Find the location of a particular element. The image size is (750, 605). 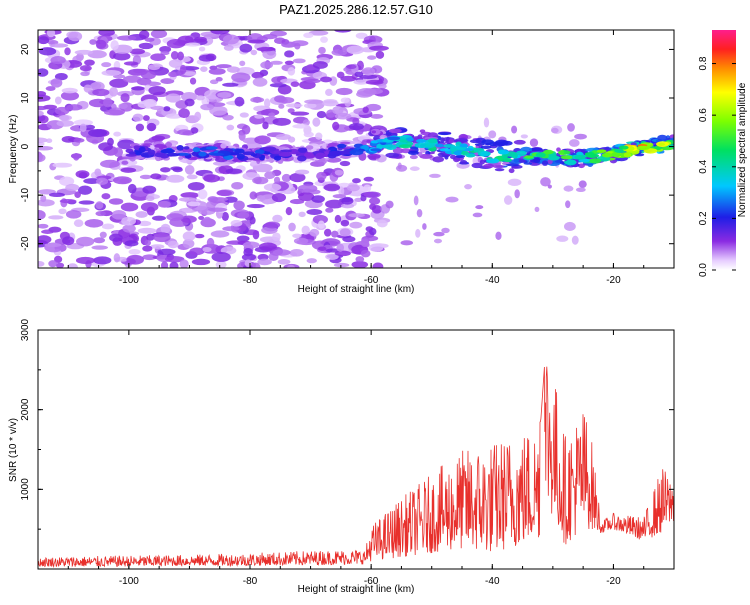

colorbar-tick-label: 0.2 is located at coordinates (703, 218).